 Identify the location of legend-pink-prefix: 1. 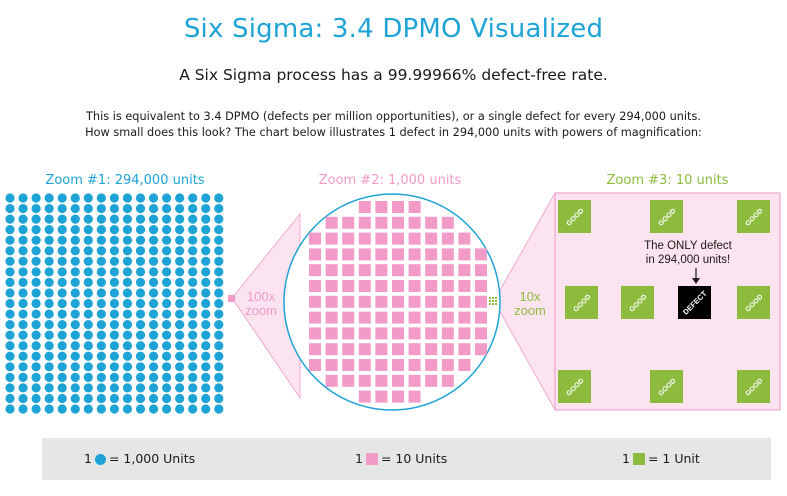
(359, 458).